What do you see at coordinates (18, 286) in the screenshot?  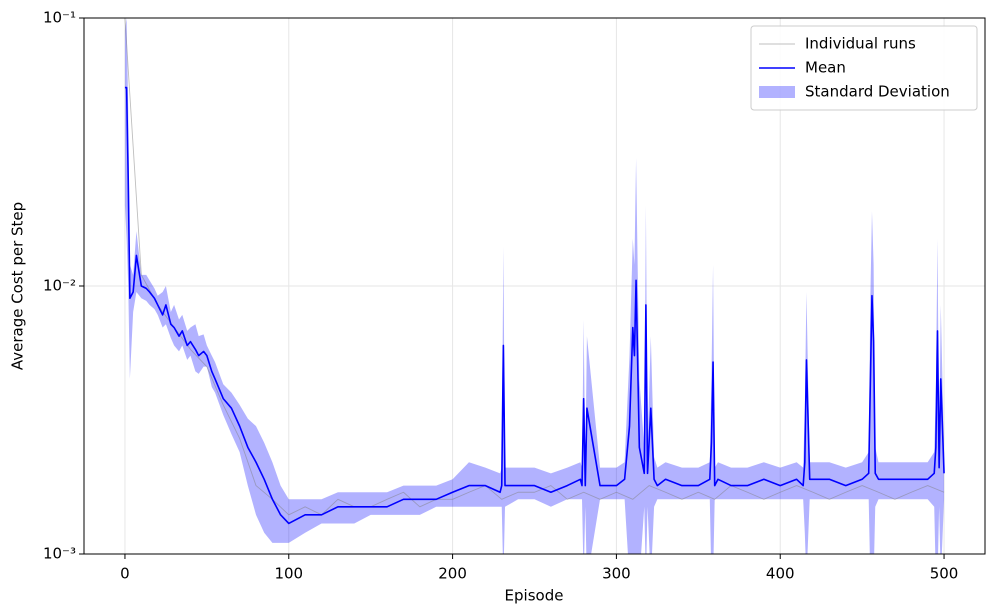 I see `y-axis-label: Average Cost per Step` at bounding box center [18, 286].